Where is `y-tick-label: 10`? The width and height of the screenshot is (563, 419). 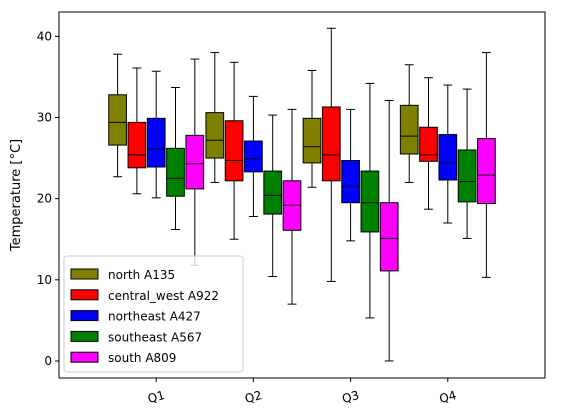 y-tick-label: 10 is located at coordinates (44, 280).